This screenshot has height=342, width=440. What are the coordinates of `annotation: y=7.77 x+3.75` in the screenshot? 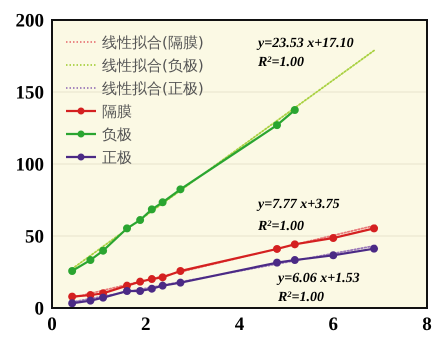 It's located at (298, 204).